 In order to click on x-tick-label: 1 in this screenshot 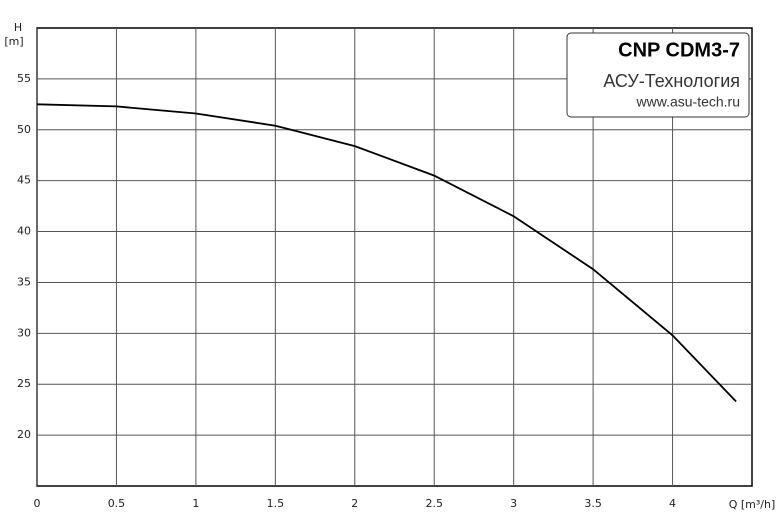, I will do `click(195, 503)`.